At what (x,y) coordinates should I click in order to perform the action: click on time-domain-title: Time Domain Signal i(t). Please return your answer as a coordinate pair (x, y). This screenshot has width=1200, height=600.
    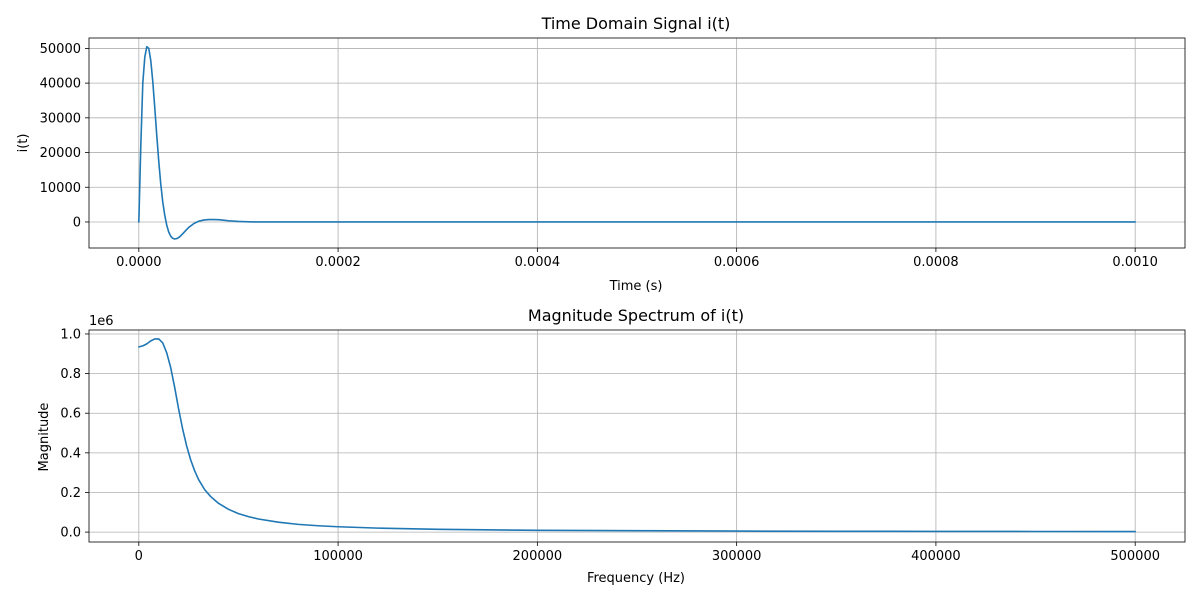
    Looking at the image, I should click on (636, 23).